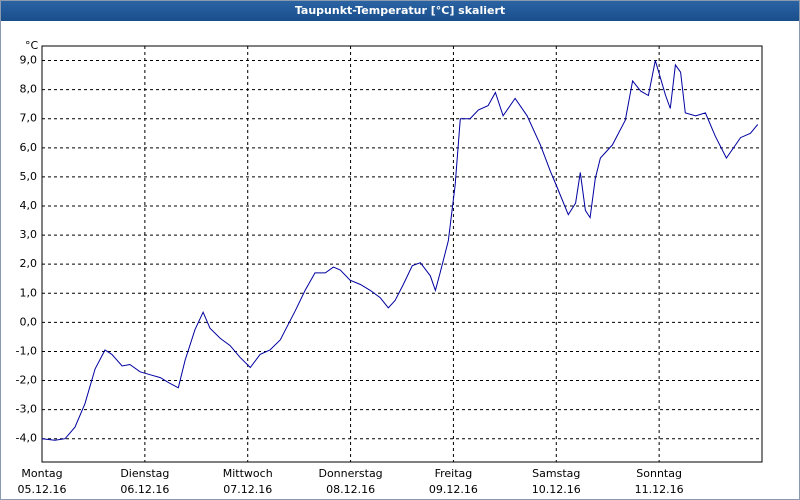  Describe the element at coordinates (659, 473) in the screenshot. I see `x-tick-label: Sonntag` at that location.